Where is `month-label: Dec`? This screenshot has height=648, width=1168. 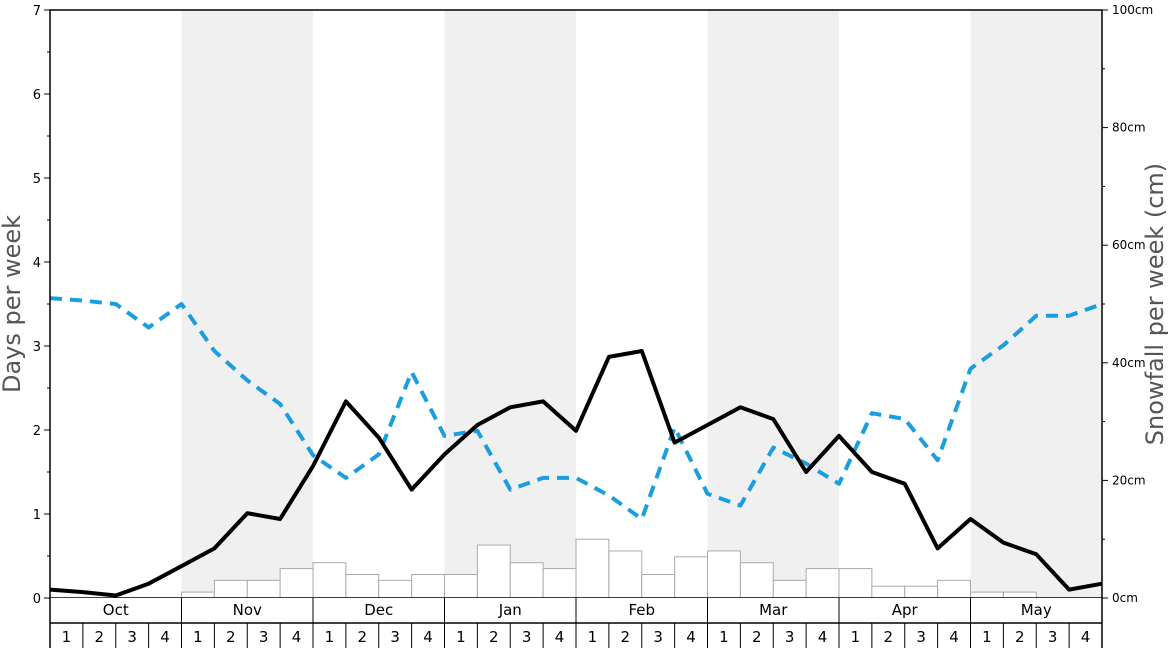 month-label: Dec is located at coordinates (378, 610).